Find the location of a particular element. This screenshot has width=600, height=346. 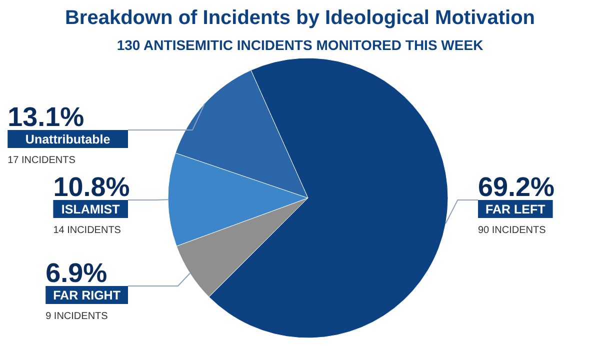

chart-title: Breakdown of Incidents by Ideological Motivation is located at coordinates (300, 18).